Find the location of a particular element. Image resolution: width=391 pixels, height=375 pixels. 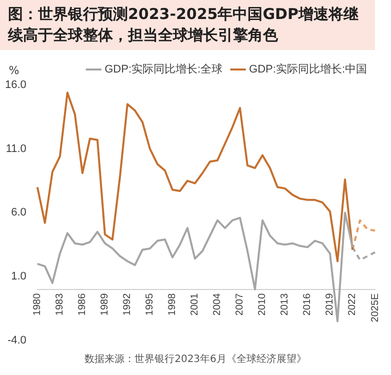

x-tick-label: 2016 is located at coordinates (308, 304).